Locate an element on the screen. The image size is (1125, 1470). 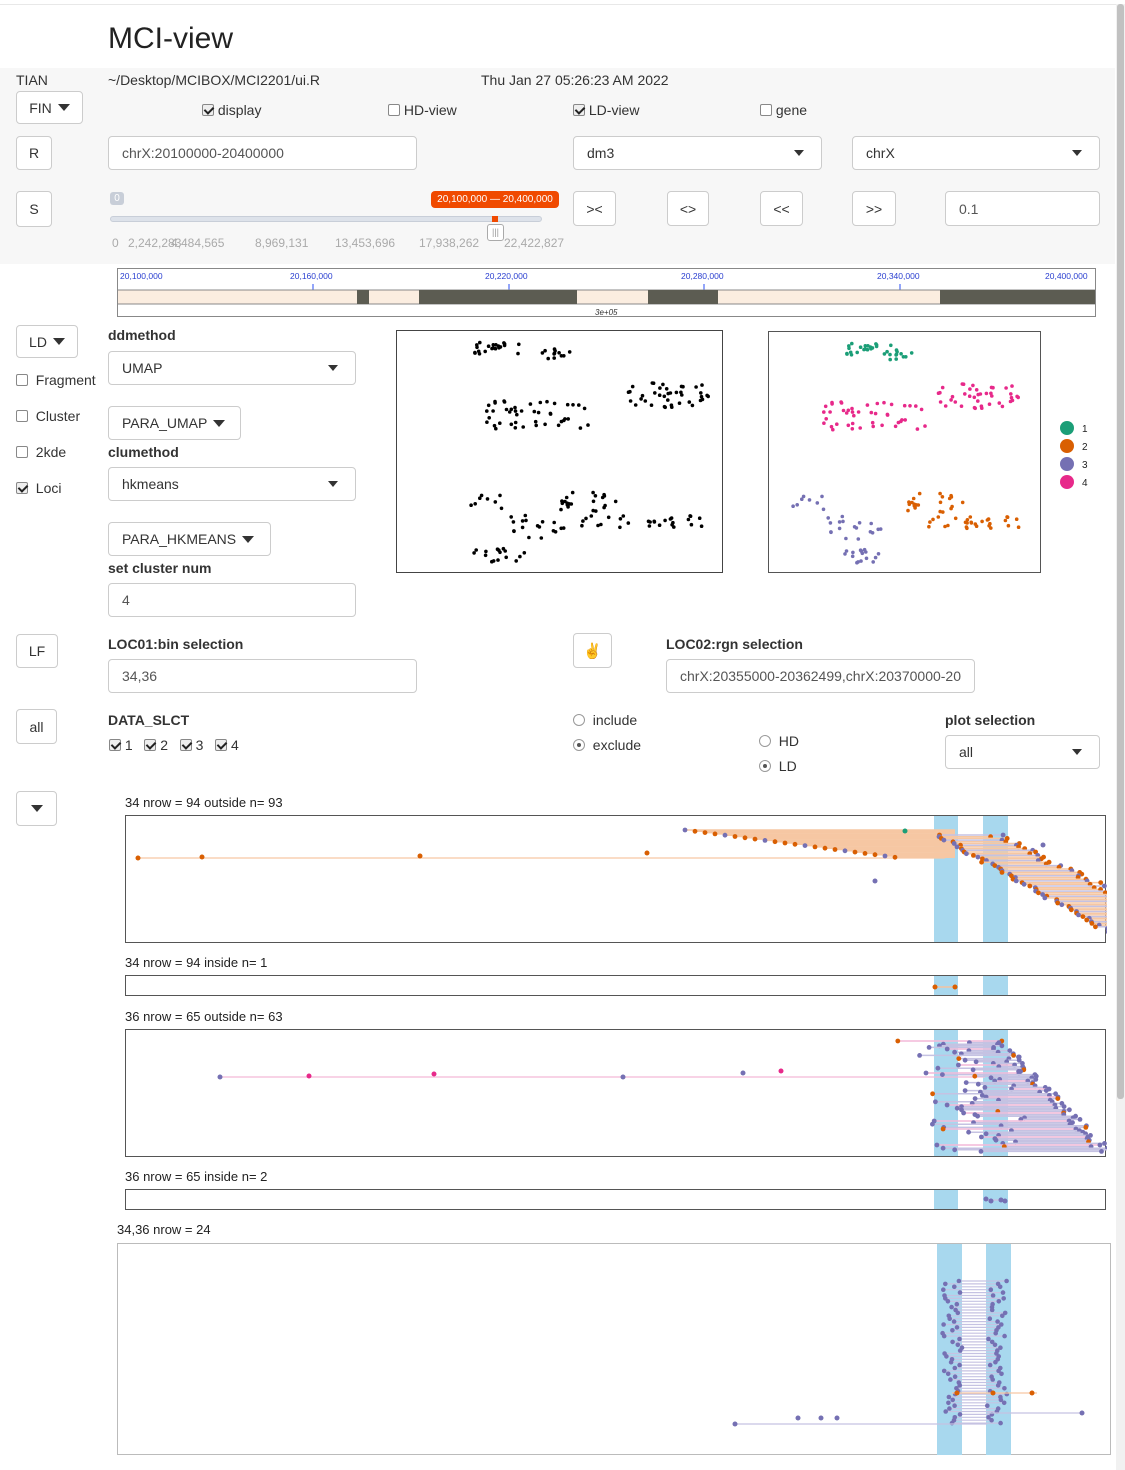
r-button: R is located at coordinates (34, 153).